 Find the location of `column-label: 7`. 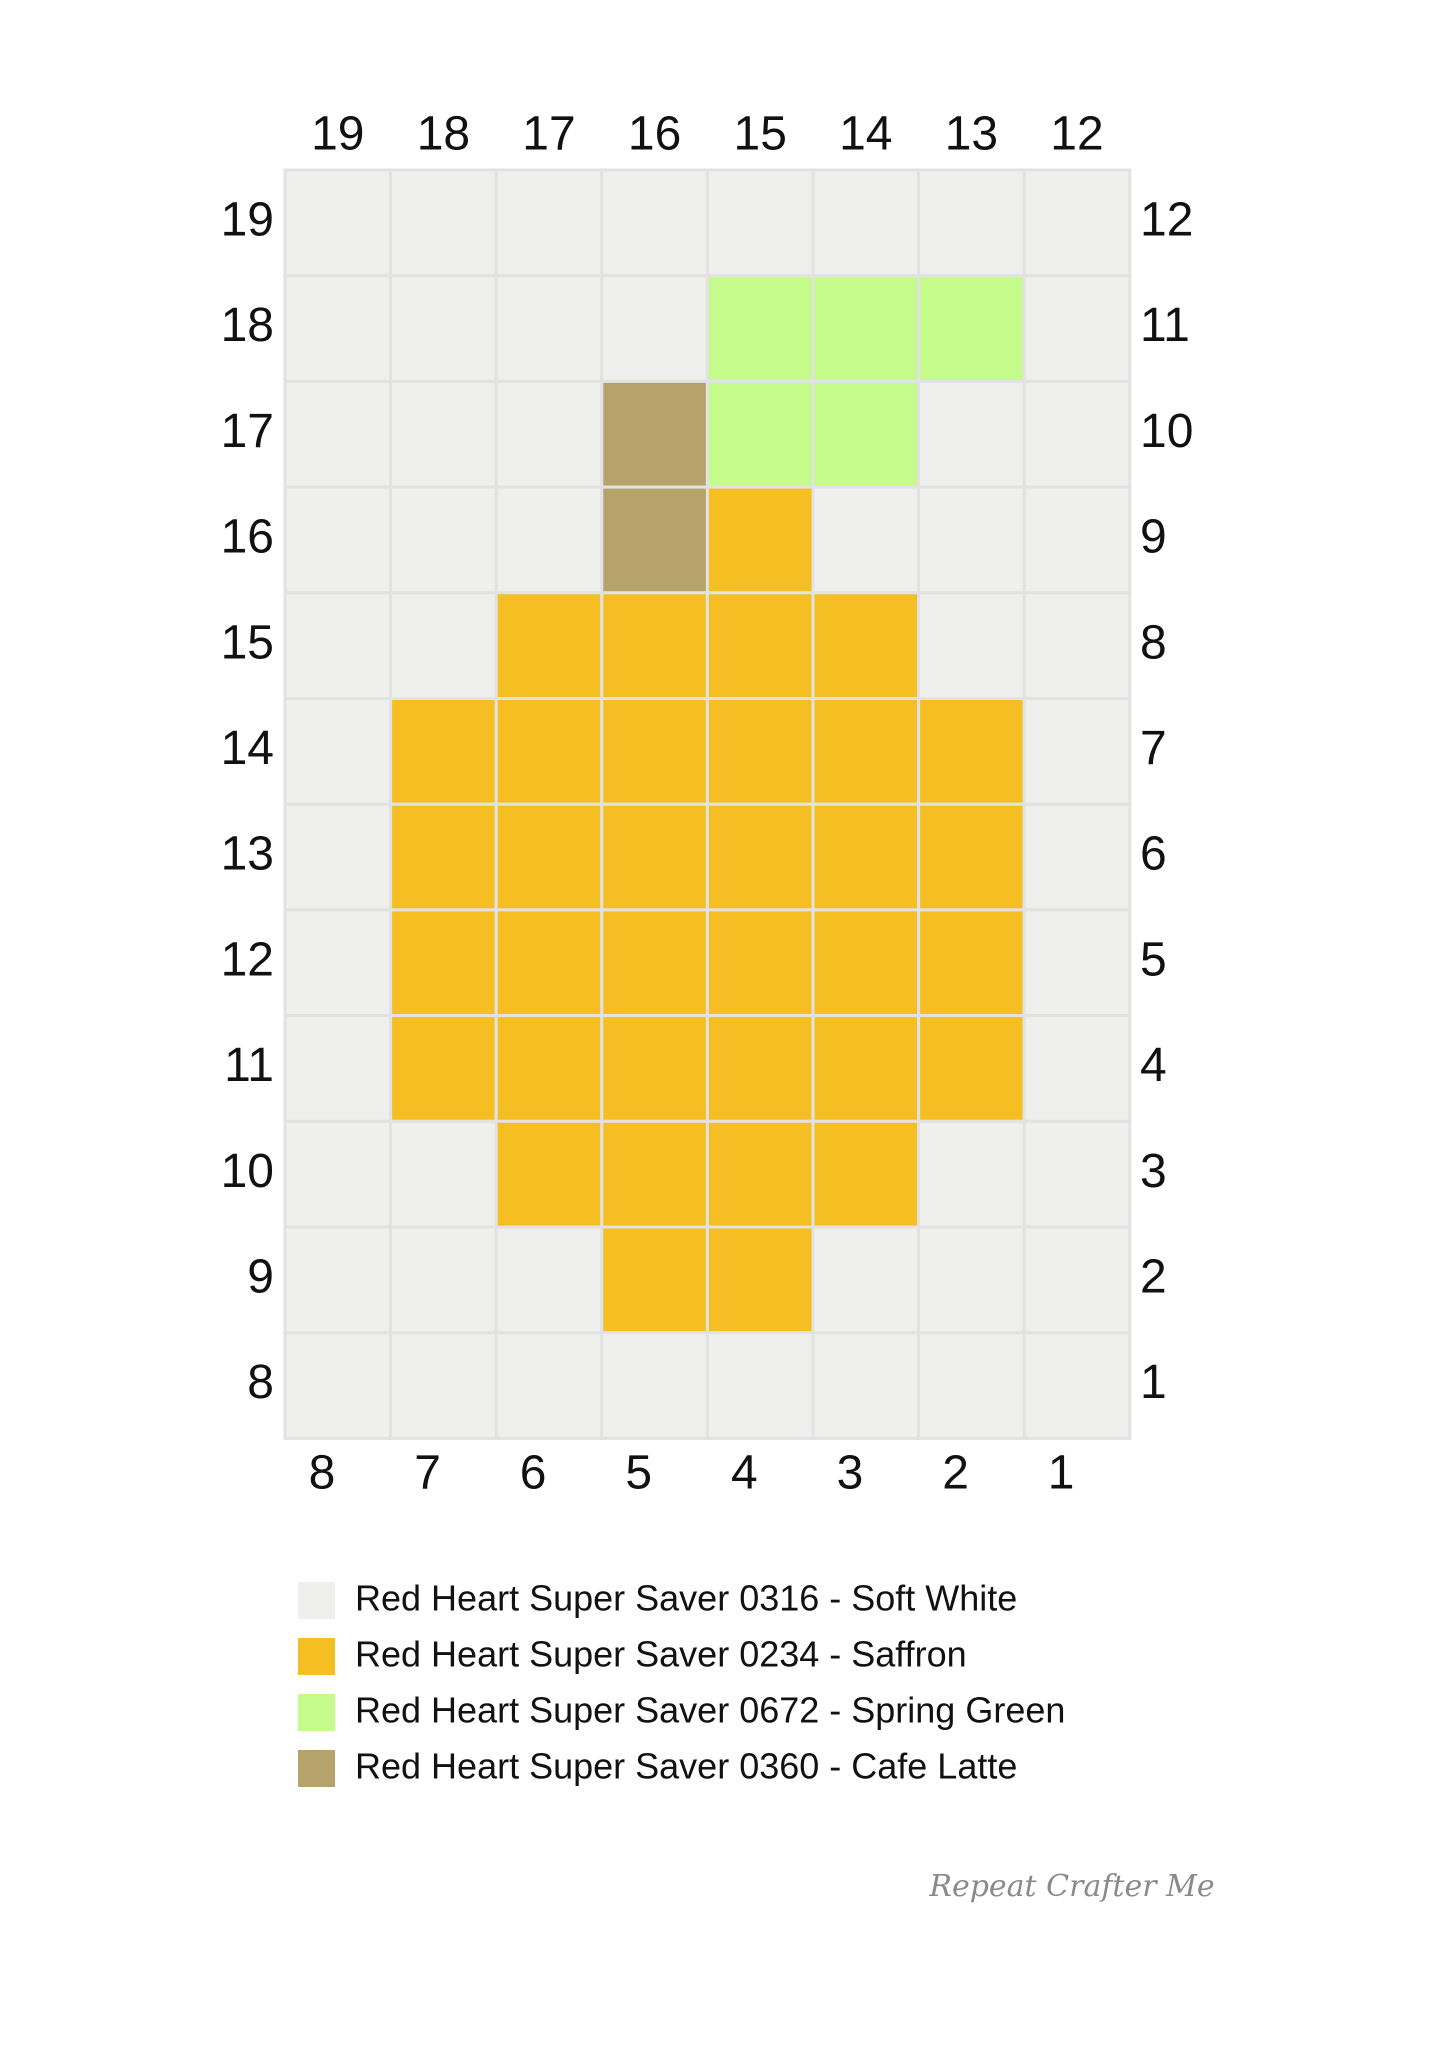

column-label: 7 is located at coordinates (427, 1473).